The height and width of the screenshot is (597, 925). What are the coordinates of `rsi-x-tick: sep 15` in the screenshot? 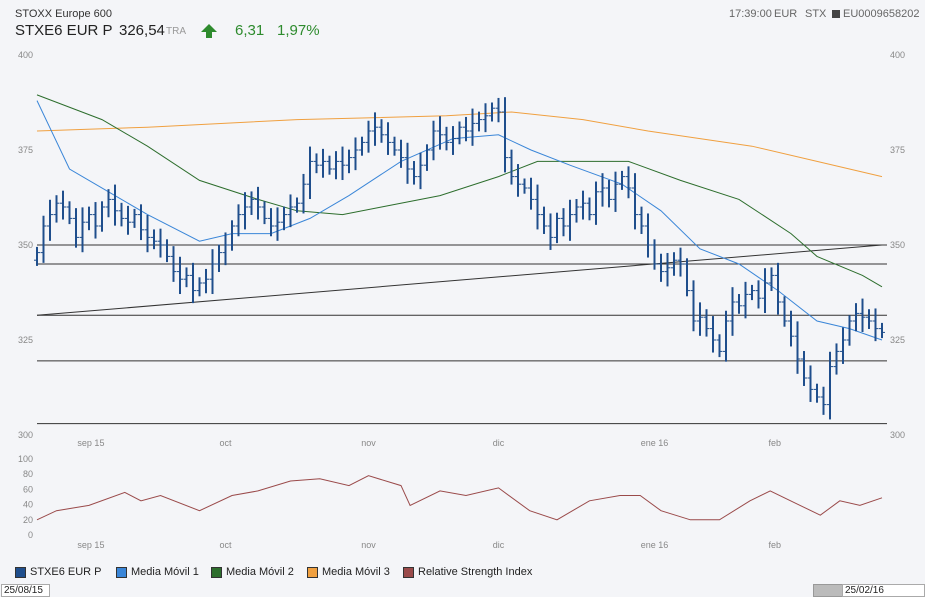 It's located at (90, 545).